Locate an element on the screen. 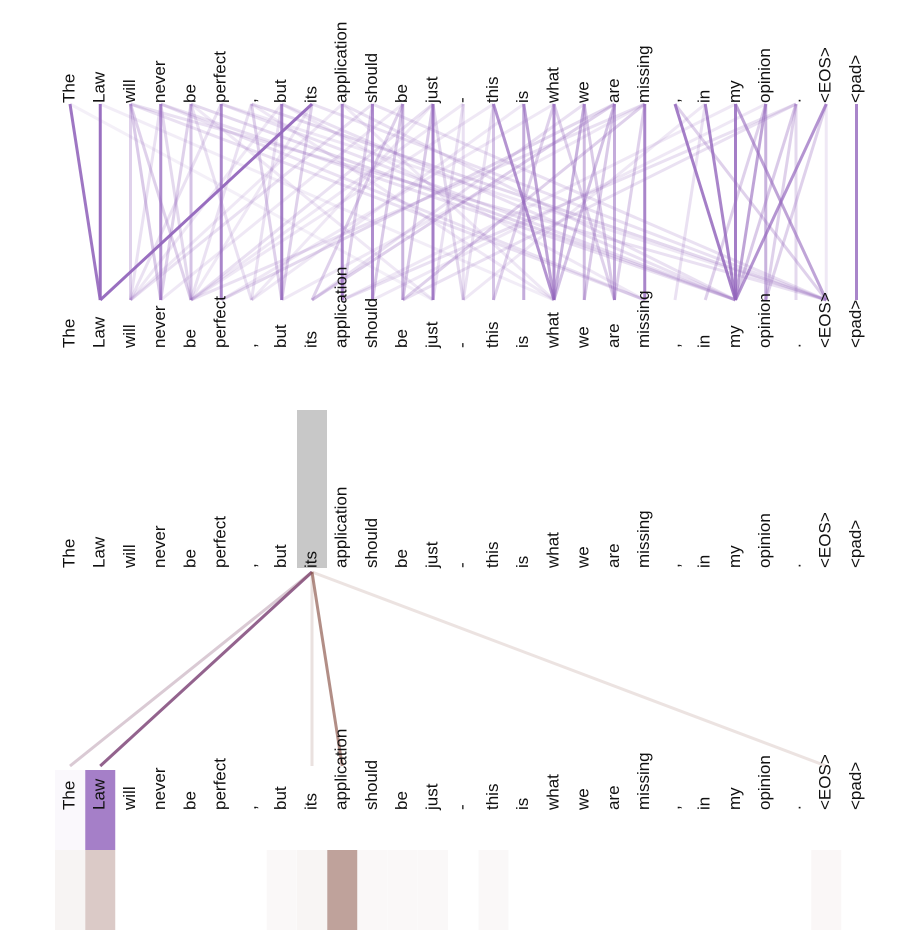  target-token-label: just is located at coordinates (431, 335).